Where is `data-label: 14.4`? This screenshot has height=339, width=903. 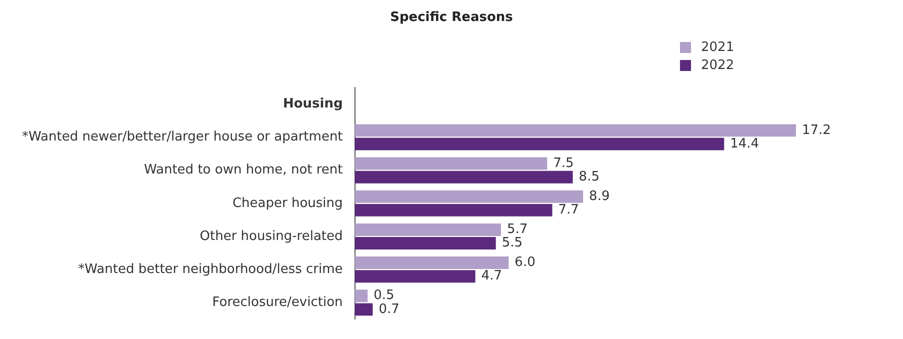 data-label: 14.4 is located at coordinates (745, 144).